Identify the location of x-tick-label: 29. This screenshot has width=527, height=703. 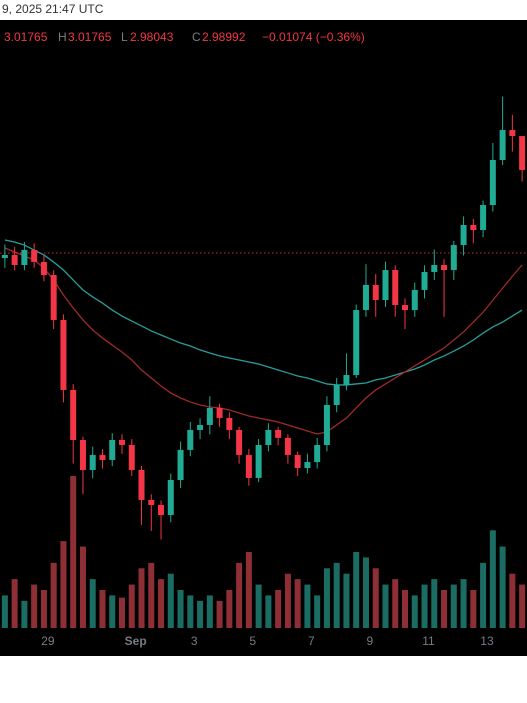
(48, 641).